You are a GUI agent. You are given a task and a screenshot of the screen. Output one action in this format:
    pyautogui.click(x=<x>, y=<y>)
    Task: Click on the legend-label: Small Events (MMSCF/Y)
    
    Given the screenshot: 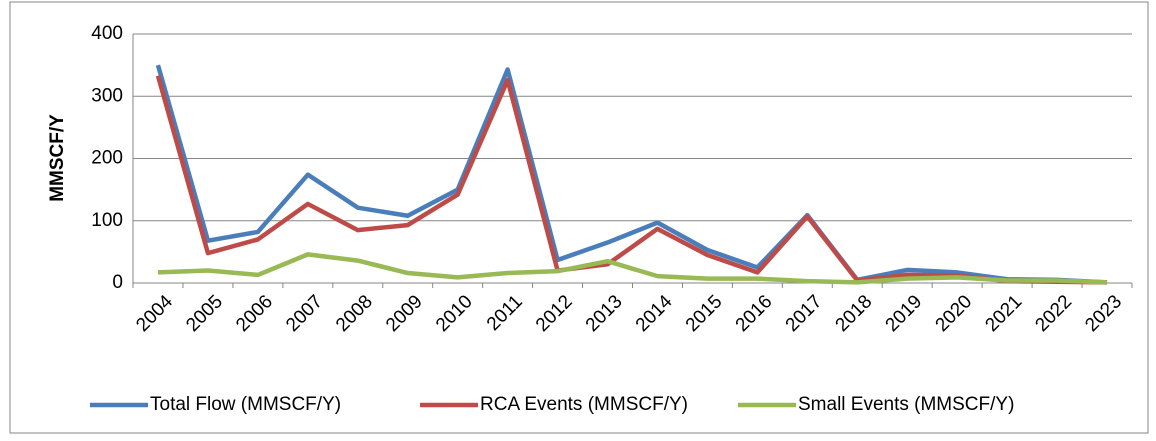 What is the action you would take?
    pyautogui.click(x=906, y=404)
    